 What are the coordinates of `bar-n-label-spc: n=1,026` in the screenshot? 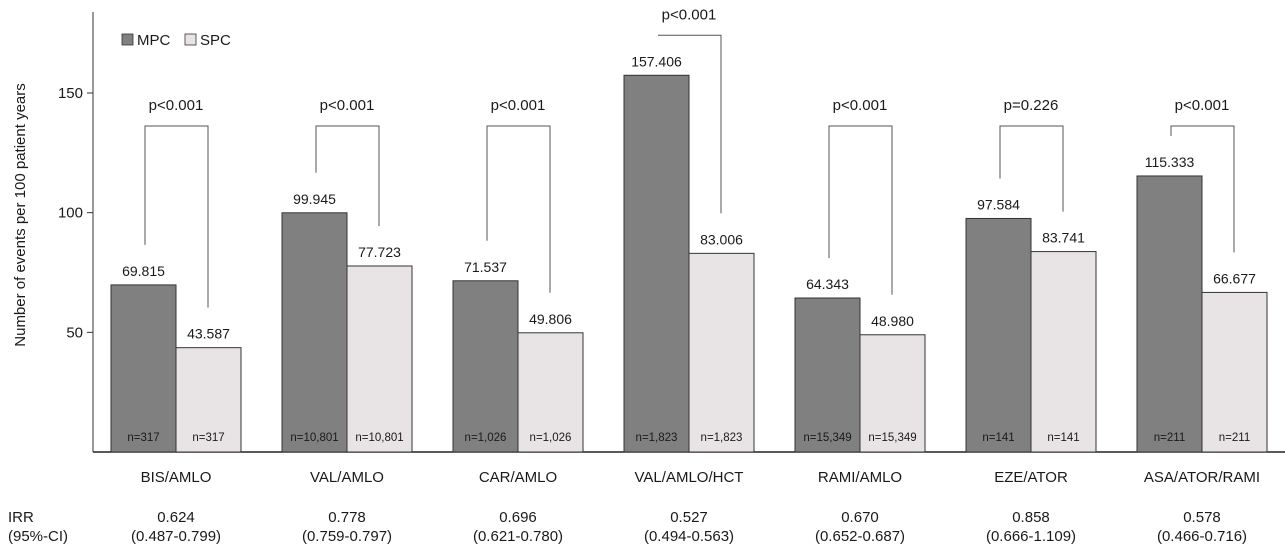 It's located at (551, 438).